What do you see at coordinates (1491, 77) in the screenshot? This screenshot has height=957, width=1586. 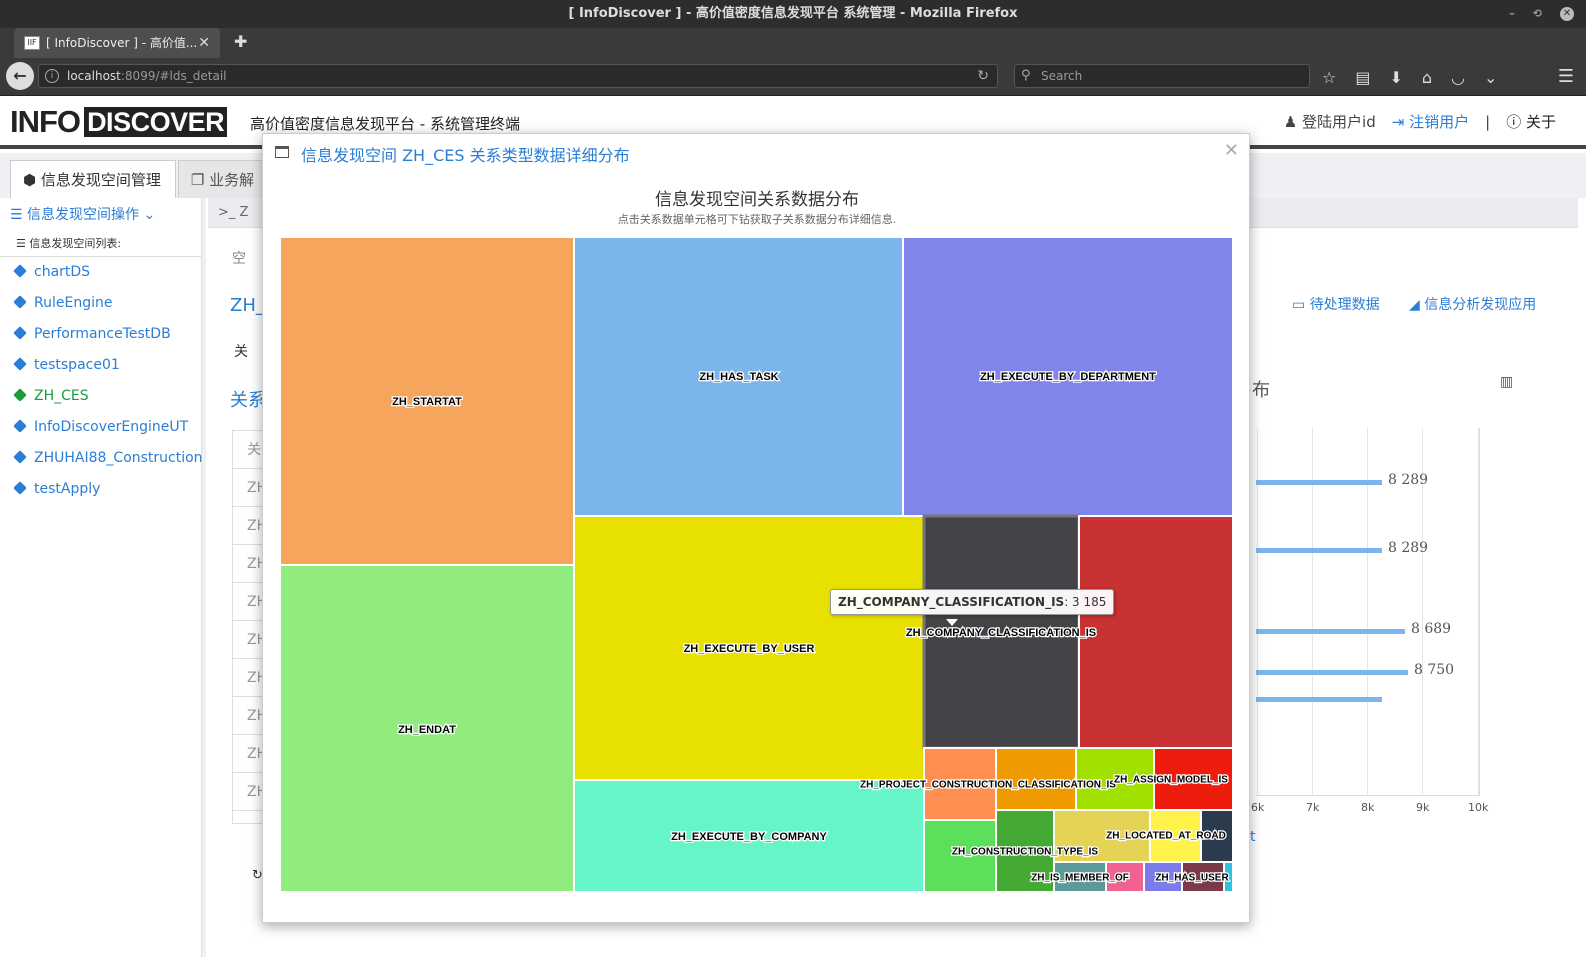 I see `extension-icon: ⌄` at bounding box center [1491, 77].